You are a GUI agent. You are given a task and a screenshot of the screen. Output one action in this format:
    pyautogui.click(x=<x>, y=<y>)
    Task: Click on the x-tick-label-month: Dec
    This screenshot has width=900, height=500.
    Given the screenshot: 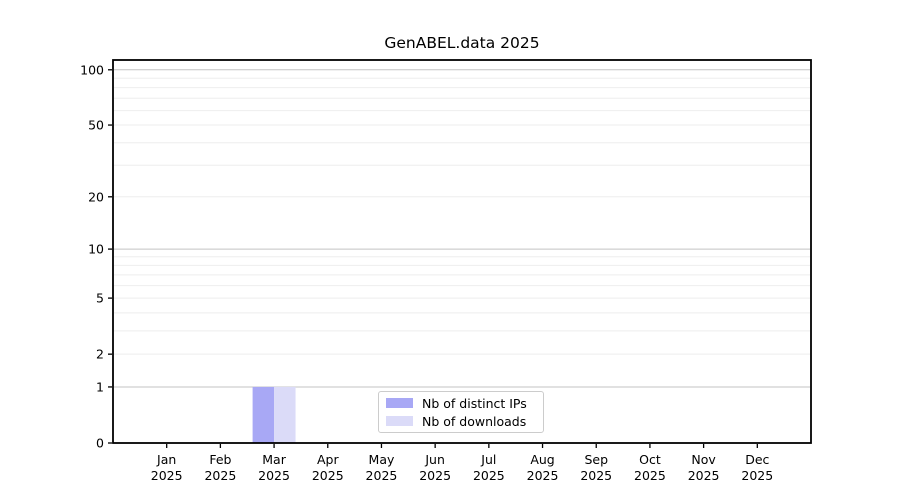 What is the action you would take?
    pyautogui.click(x=757, y=459)
    